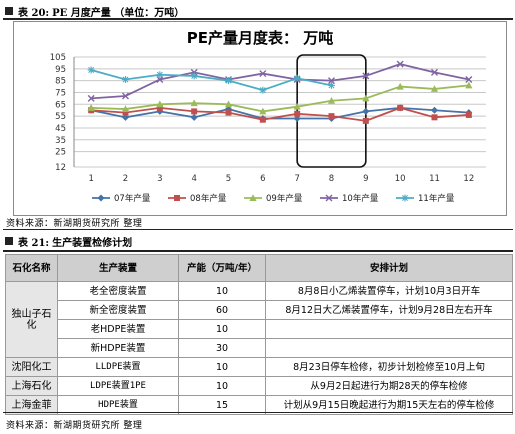 This screenshot has width=515, height=434. What do you see at coordinates (468, 179) in the screenshot?
I see `x-tick-label: 12` at bounding box center [468, 179].